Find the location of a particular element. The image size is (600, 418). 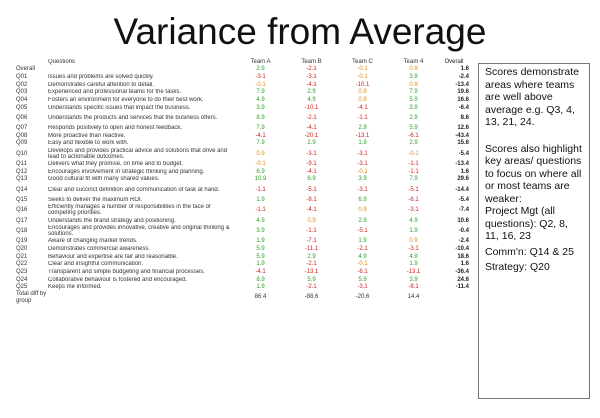

row-team-c: 3.9 is located at coordinates (362, 179).